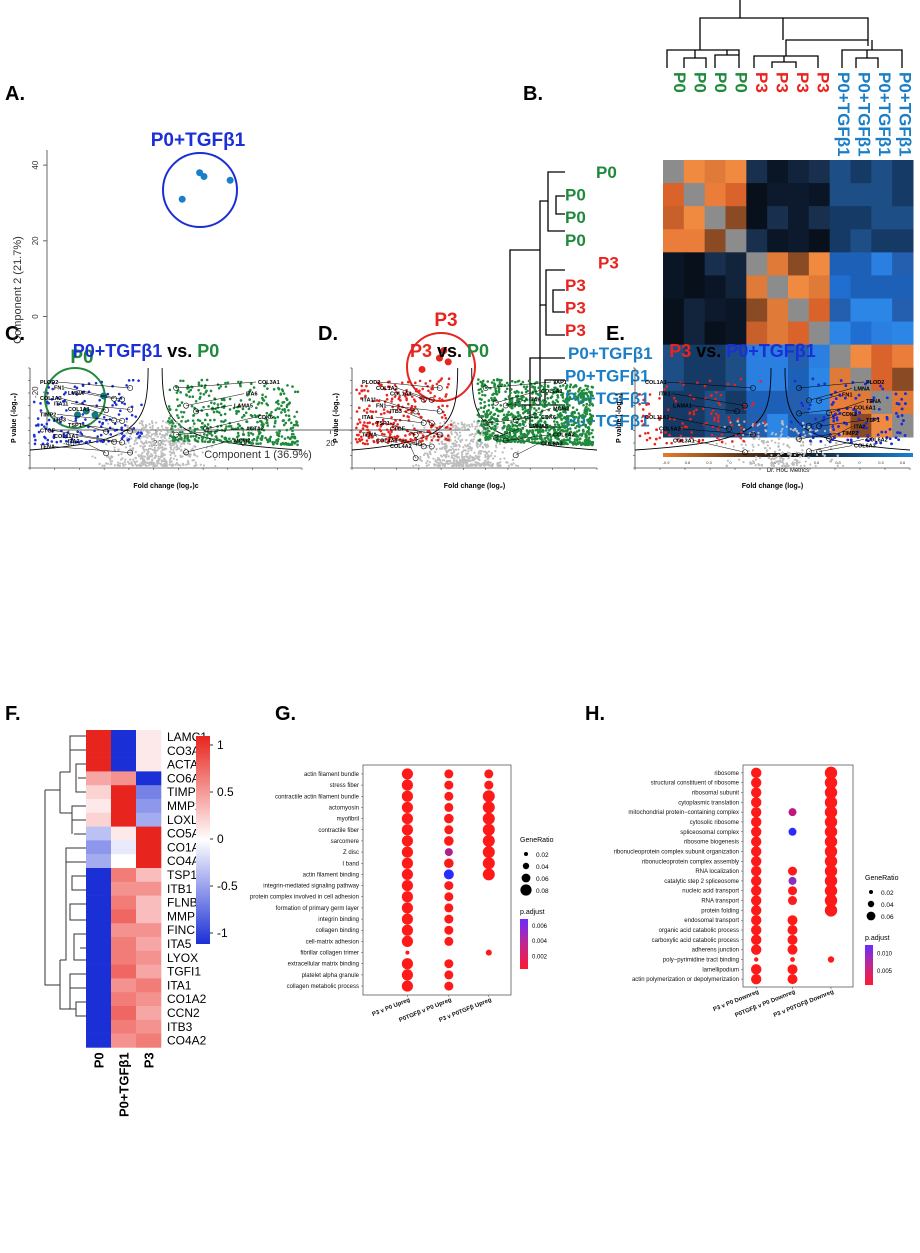  What do you see at coordinates (398, 430) in the screenshot?
I see `volcano-gene-label: CTGF` at bounding box center [398, 430].